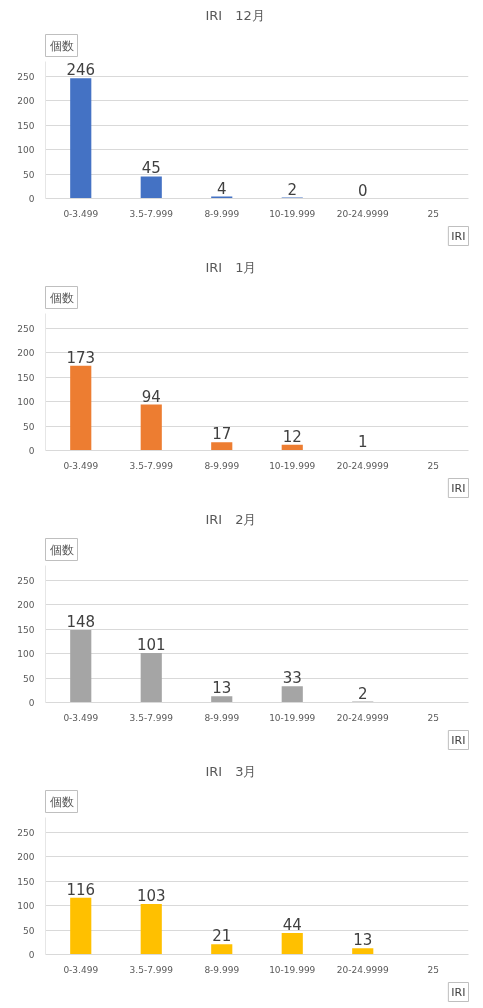 The image size is (483, 1008). What do you see at coordinates (151, 896) in the screenshot?
I see `data-label: 103` at bounding box center [151, 896].